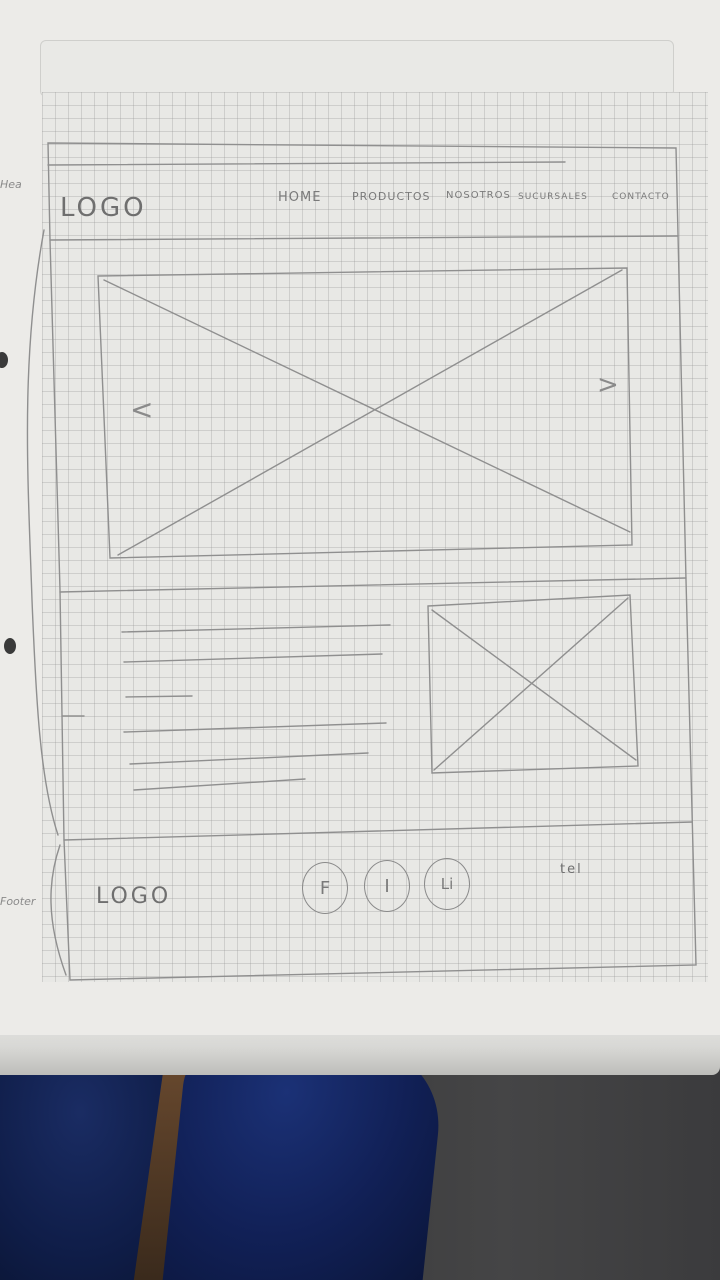 The width and height of the screenshot is (720, 1280). I want to click on instagram-icon: I, so click(387, 886).